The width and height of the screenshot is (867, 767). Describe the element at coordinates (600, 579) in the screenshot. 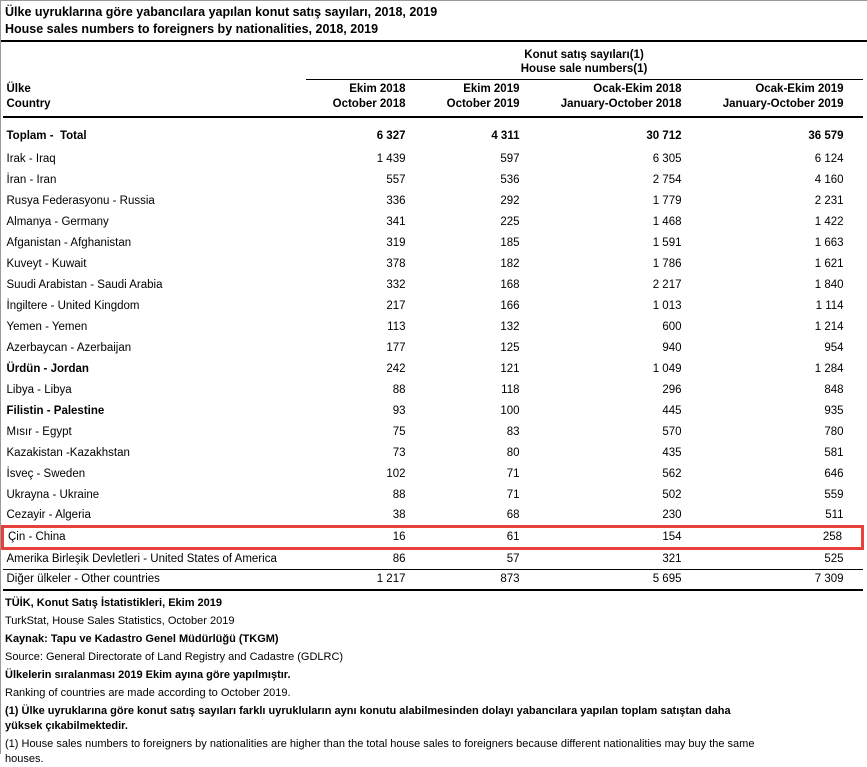

I see `value-cell: 5 695` at that location.